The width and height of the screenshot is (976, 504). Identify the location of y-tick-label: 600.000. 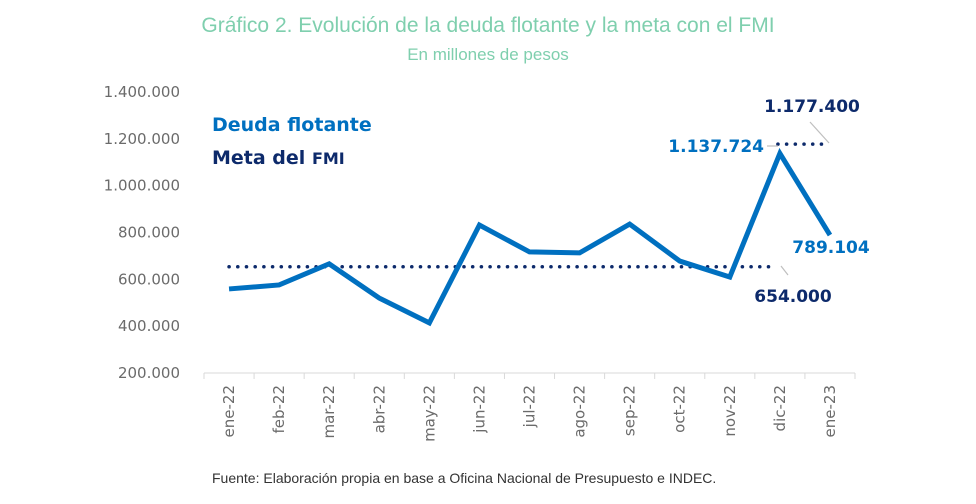
(149, 279).